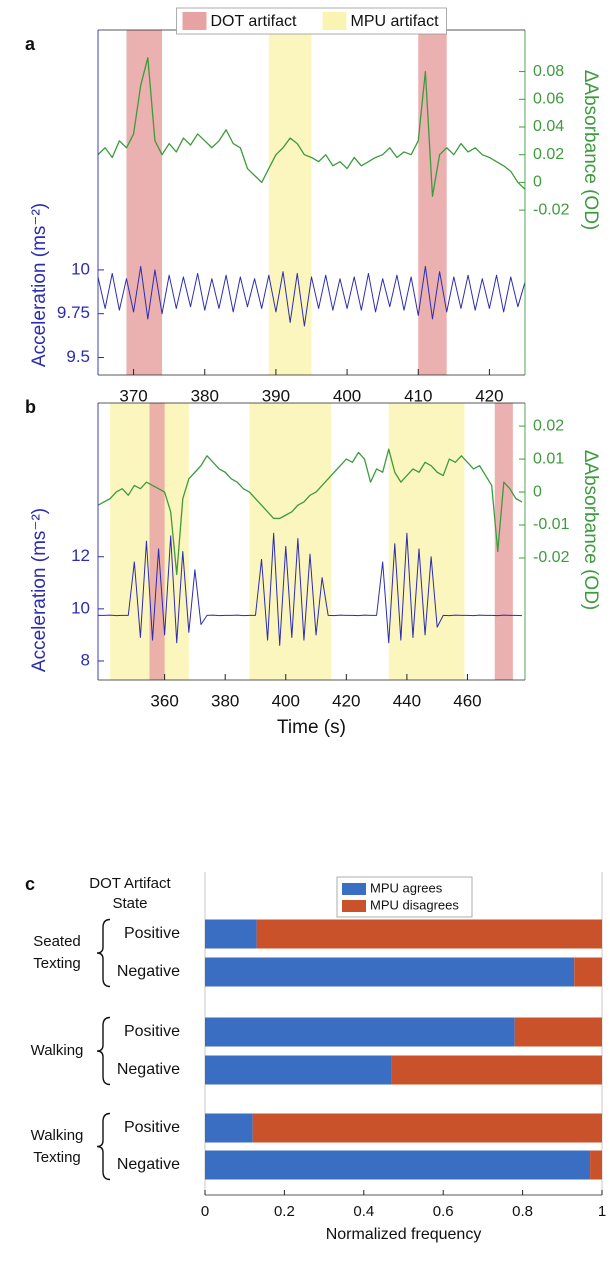 This screenshot has height=1272, width=610. I want to click on legend-label: DOT artifact, so click(254, 21).